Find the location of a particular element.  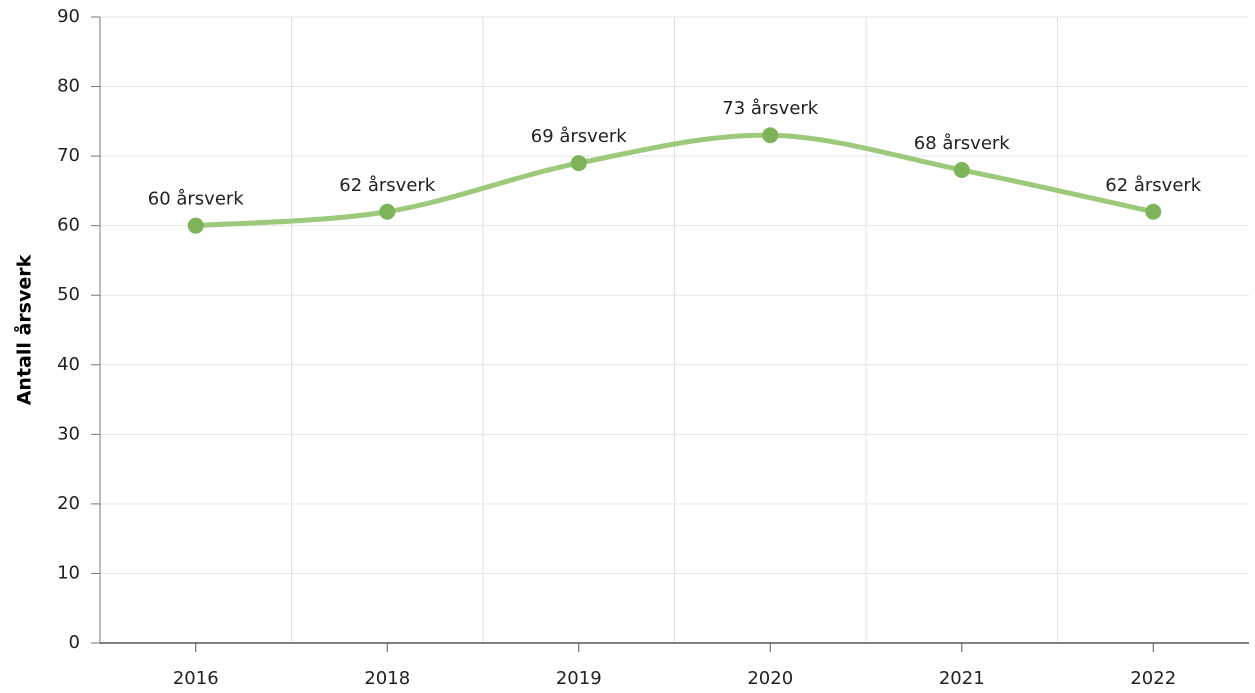

y-tick-label: 70 is located at coordinates (68, 155).